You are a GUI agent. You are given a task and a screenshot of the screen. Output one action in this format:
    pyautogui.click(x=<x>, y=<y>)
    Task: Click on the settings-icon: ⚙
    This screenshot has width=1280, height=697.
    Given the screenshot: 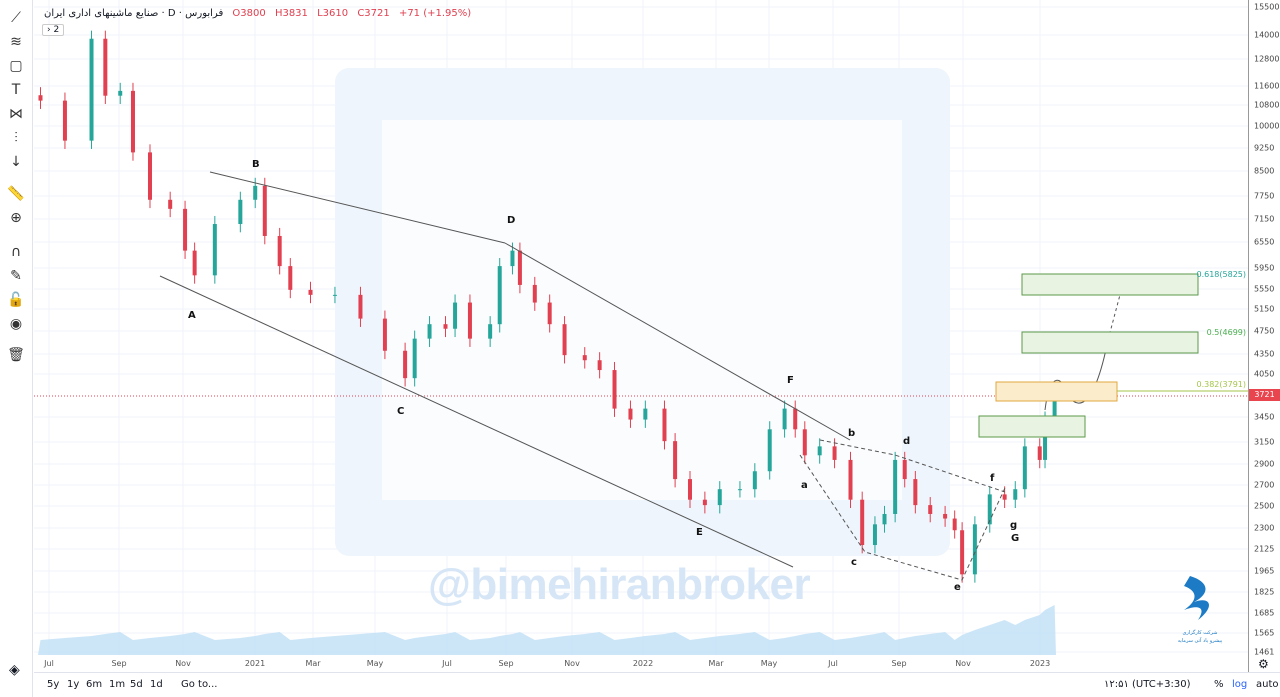 What is the action you would take?
    pyautogui.click(x=1263, y=664)
    